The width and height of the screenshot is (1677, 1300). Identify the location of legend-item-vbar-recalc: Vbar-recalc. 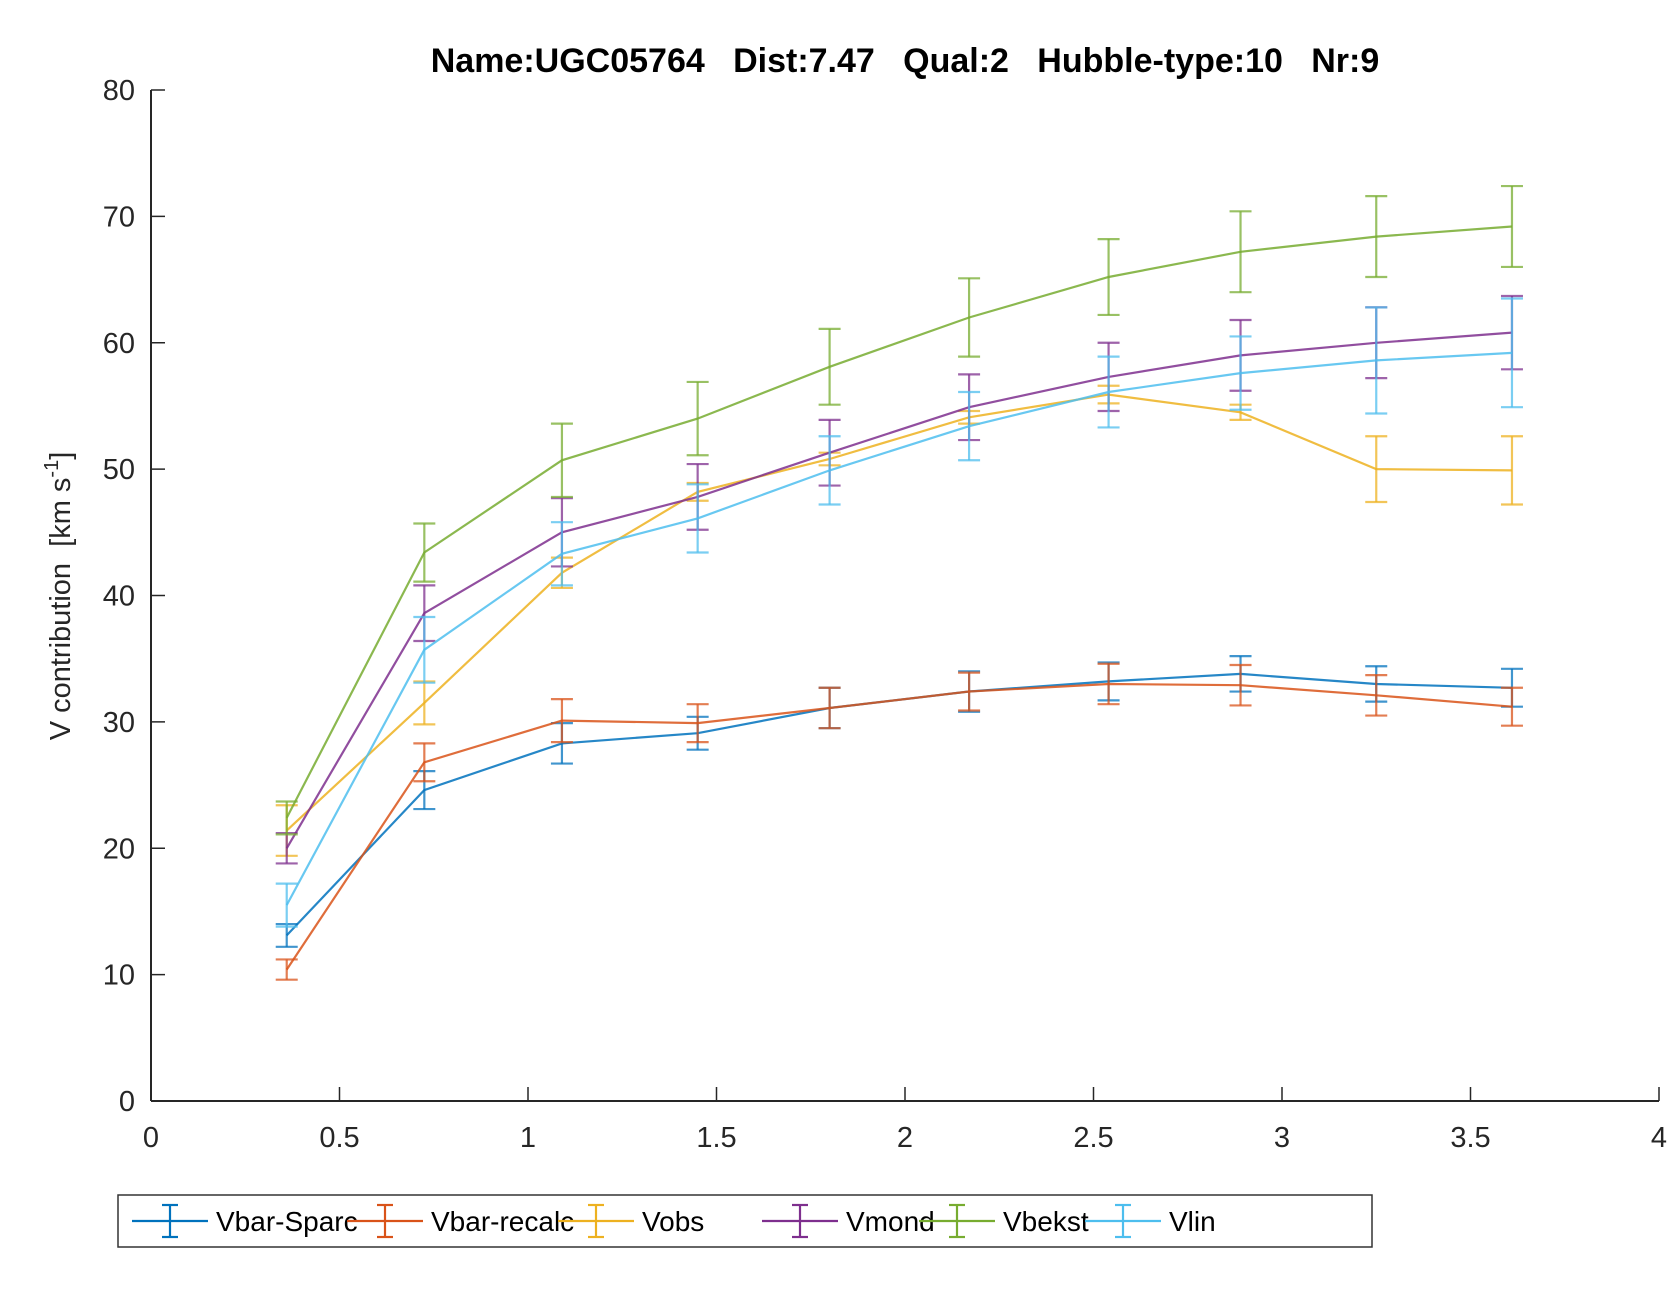
(460, 1221).